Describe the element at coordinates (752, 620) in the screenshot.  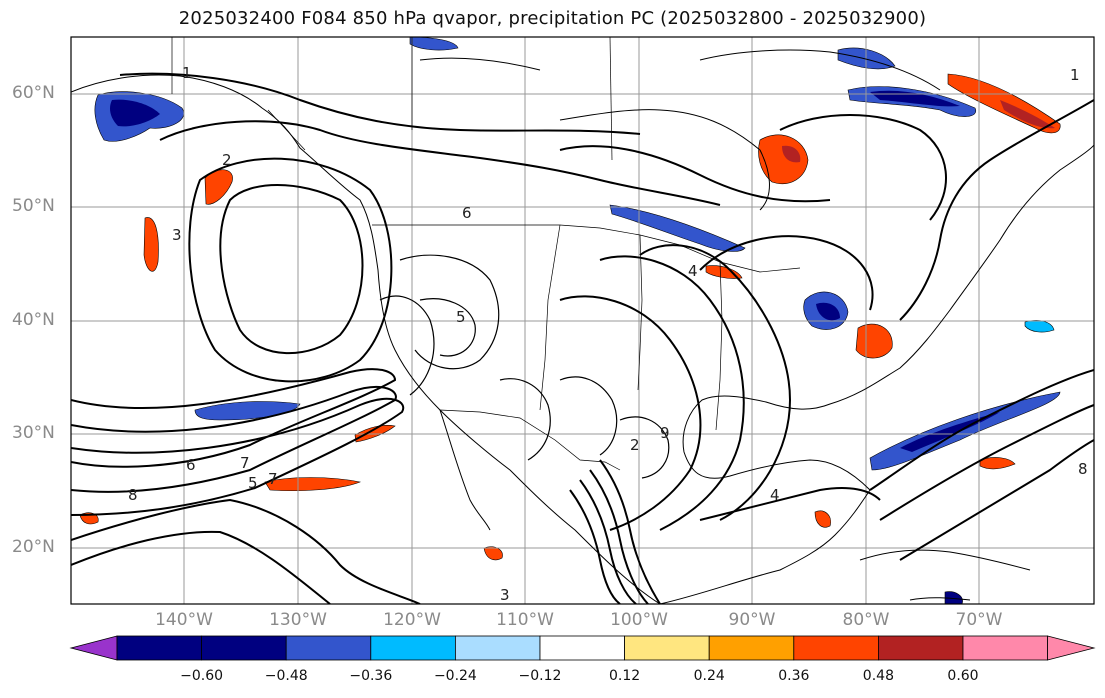
I see `lon-label-90w: 90°W` at that location.